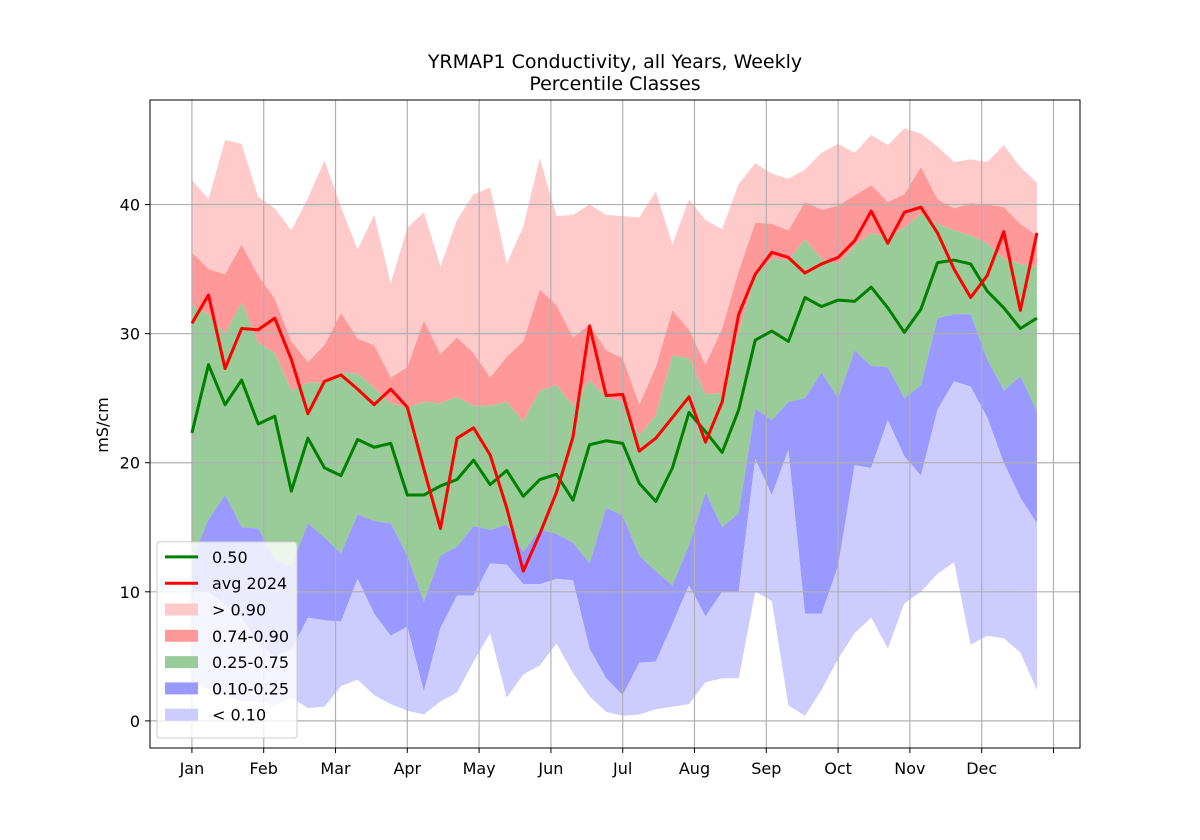 The width and height of the screenshot is (1200, 840). Describe the element at coordinates (407, 768) in the screenshot. I see `x-tick-label: Apr` at that location.